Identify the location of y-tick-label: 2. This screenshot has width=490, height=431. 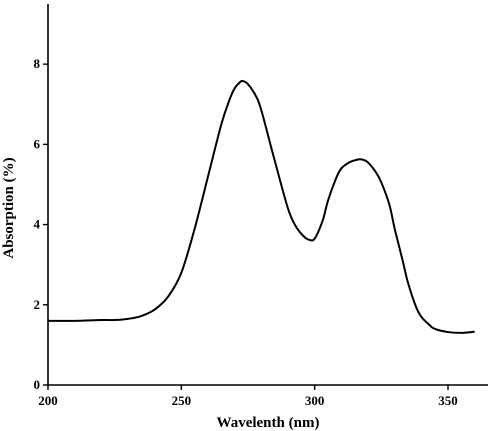
(37, 304).